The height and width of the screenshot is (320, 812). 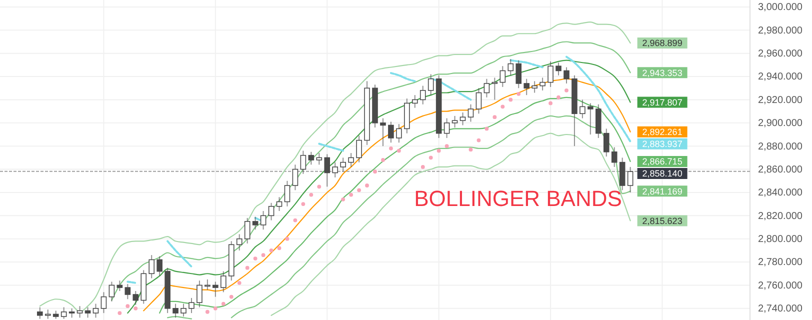 I want to click on ref-line-label: 2,858.140, so click(x=662, y=173).